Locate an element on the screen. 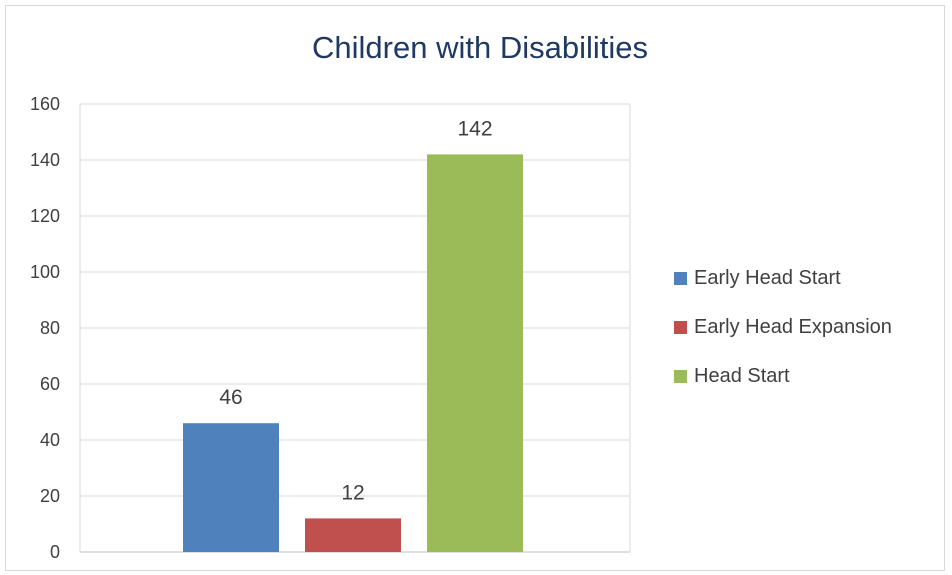 The height and width of the screenshot is (575, 952). legend-label-head-start: Head Start is located at coordinates (742, 375).